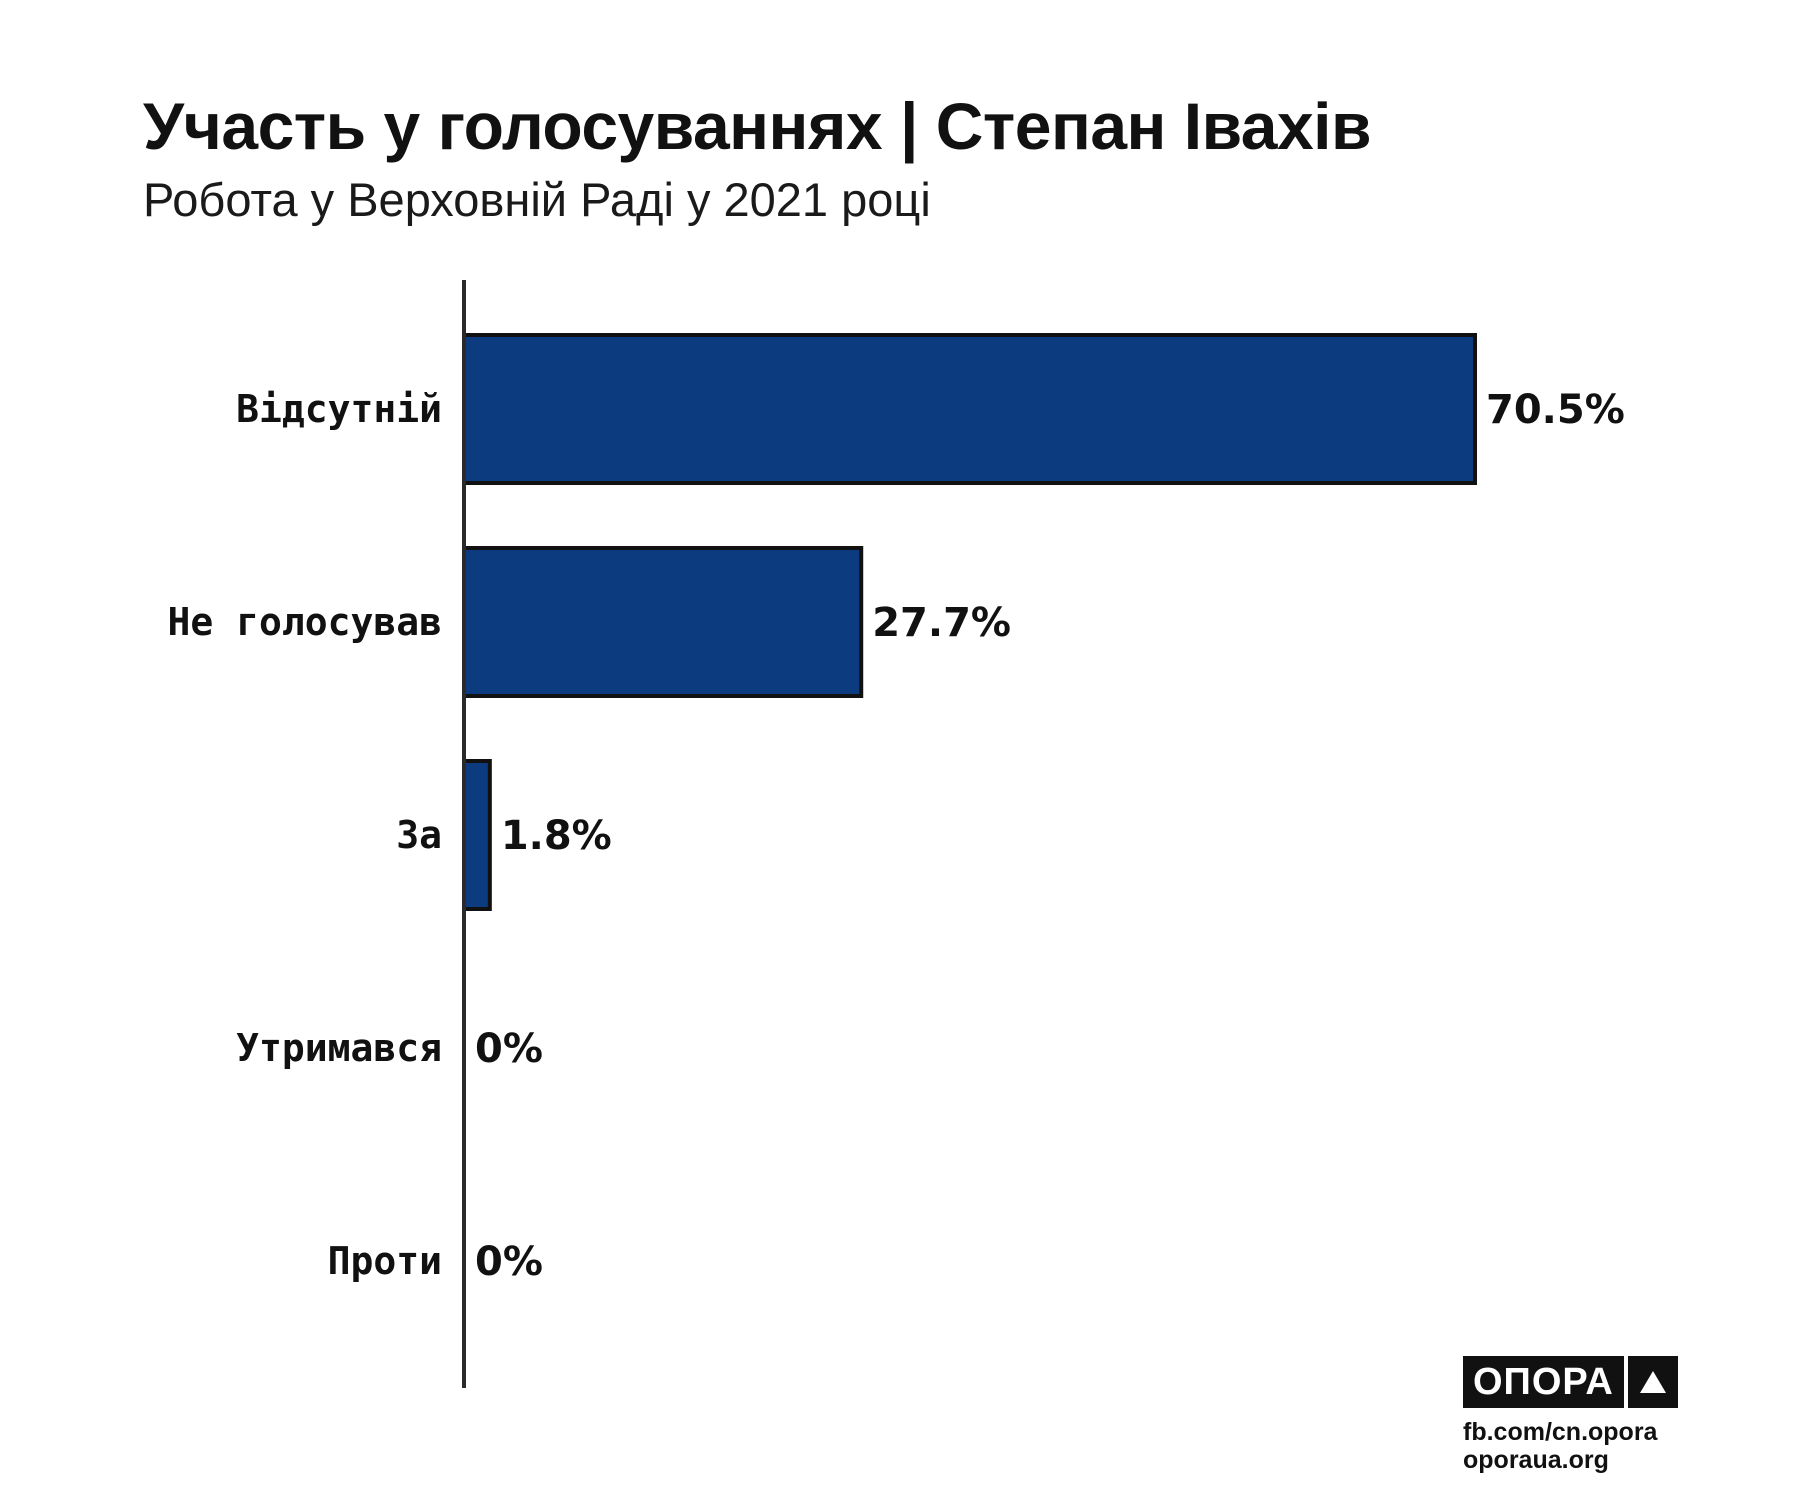  I want to click on category-label-4: Проти, so click(385, 1261).